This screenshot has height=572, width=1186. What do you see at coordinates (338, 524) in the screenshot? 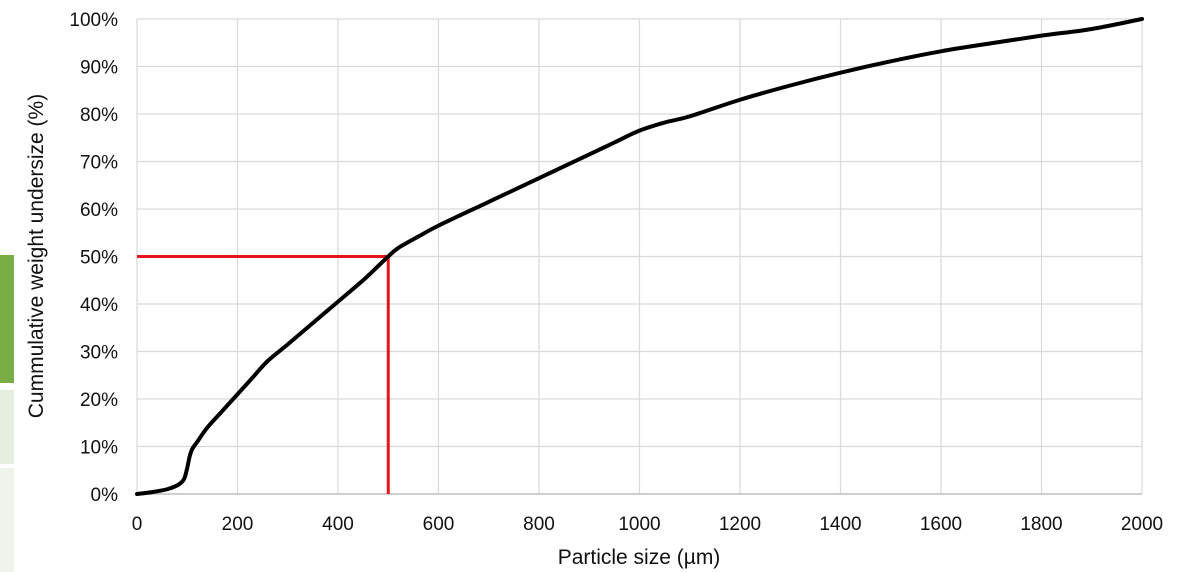
I see `x-tick-label: 400` at bounding box center [338, 524].